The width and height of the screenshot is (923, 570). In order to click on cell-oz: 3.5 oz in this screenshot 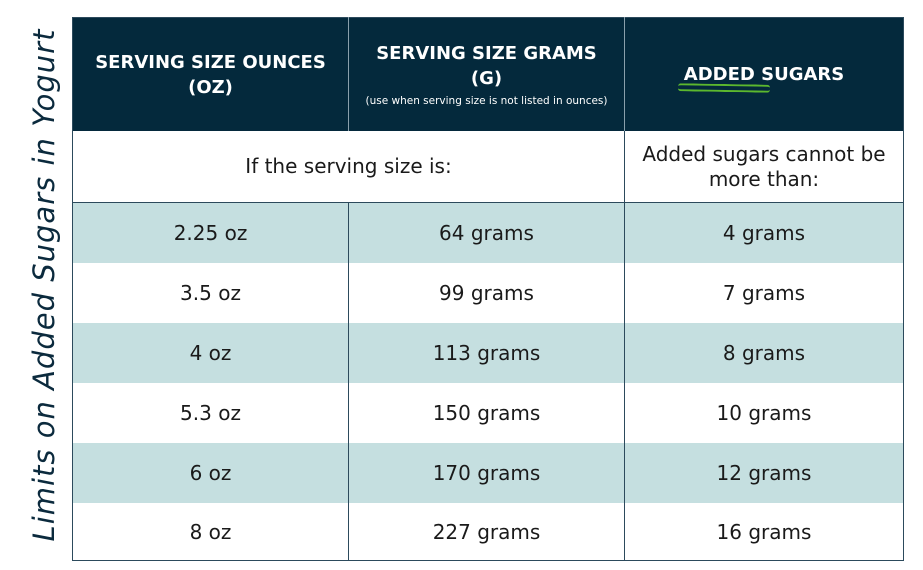, I will do `click(210, 293)`.